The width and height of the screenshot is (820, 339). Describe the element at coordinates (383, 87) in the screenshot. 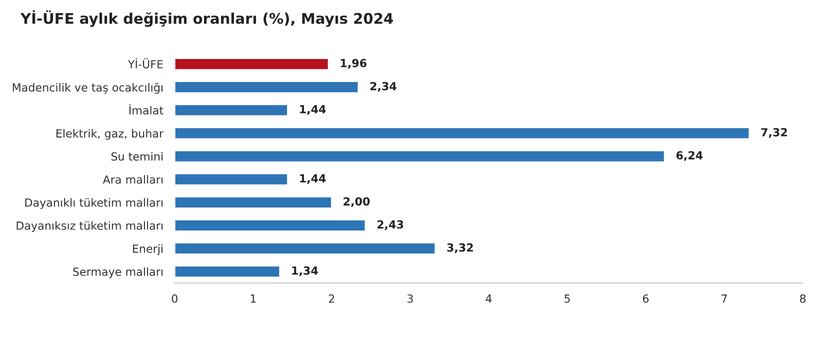

I see `data-label: 2,34` at that location.